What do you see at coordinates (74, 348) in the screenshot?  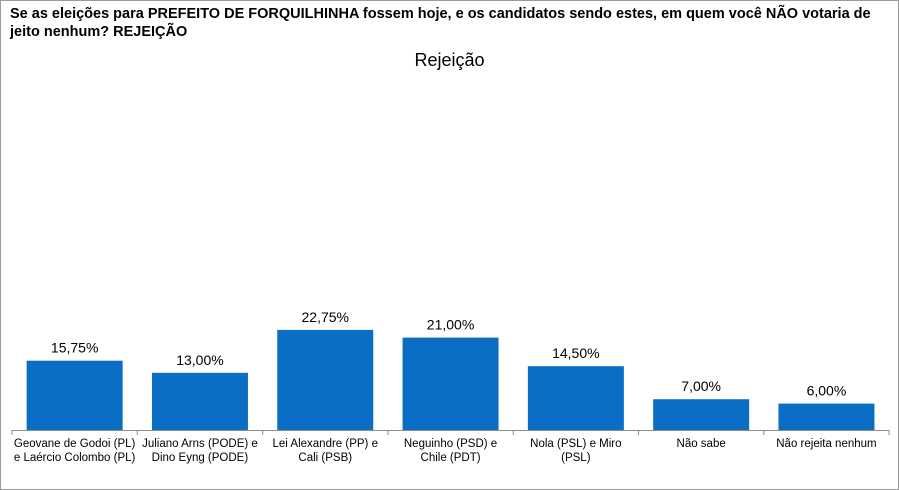 I see `value-label-1: 15,75%` at bounding box center [74, 348].